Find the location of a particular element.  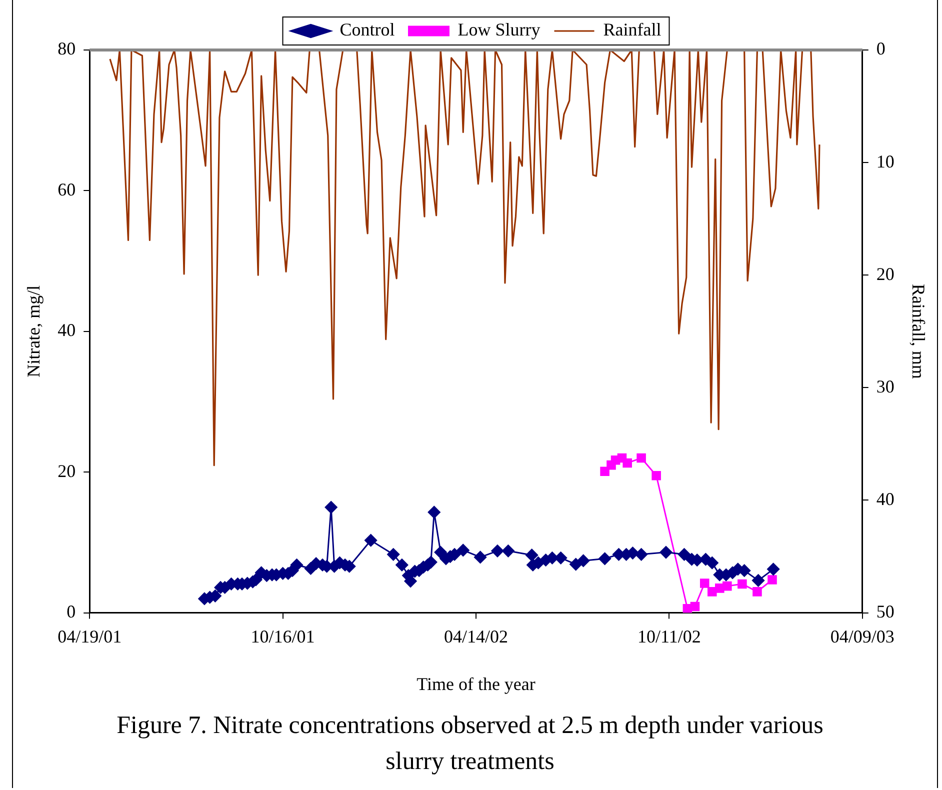

x-tick-label: 04/09/03 is located at coordinates (862, 636).